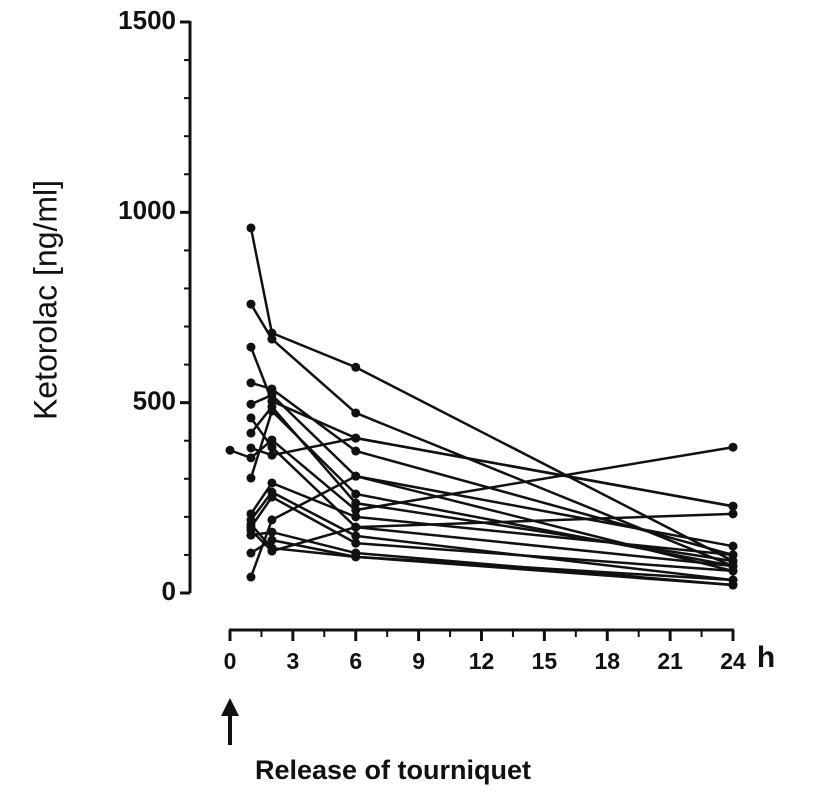  I want to click on x-tick-label: 9, so click(418, 661).